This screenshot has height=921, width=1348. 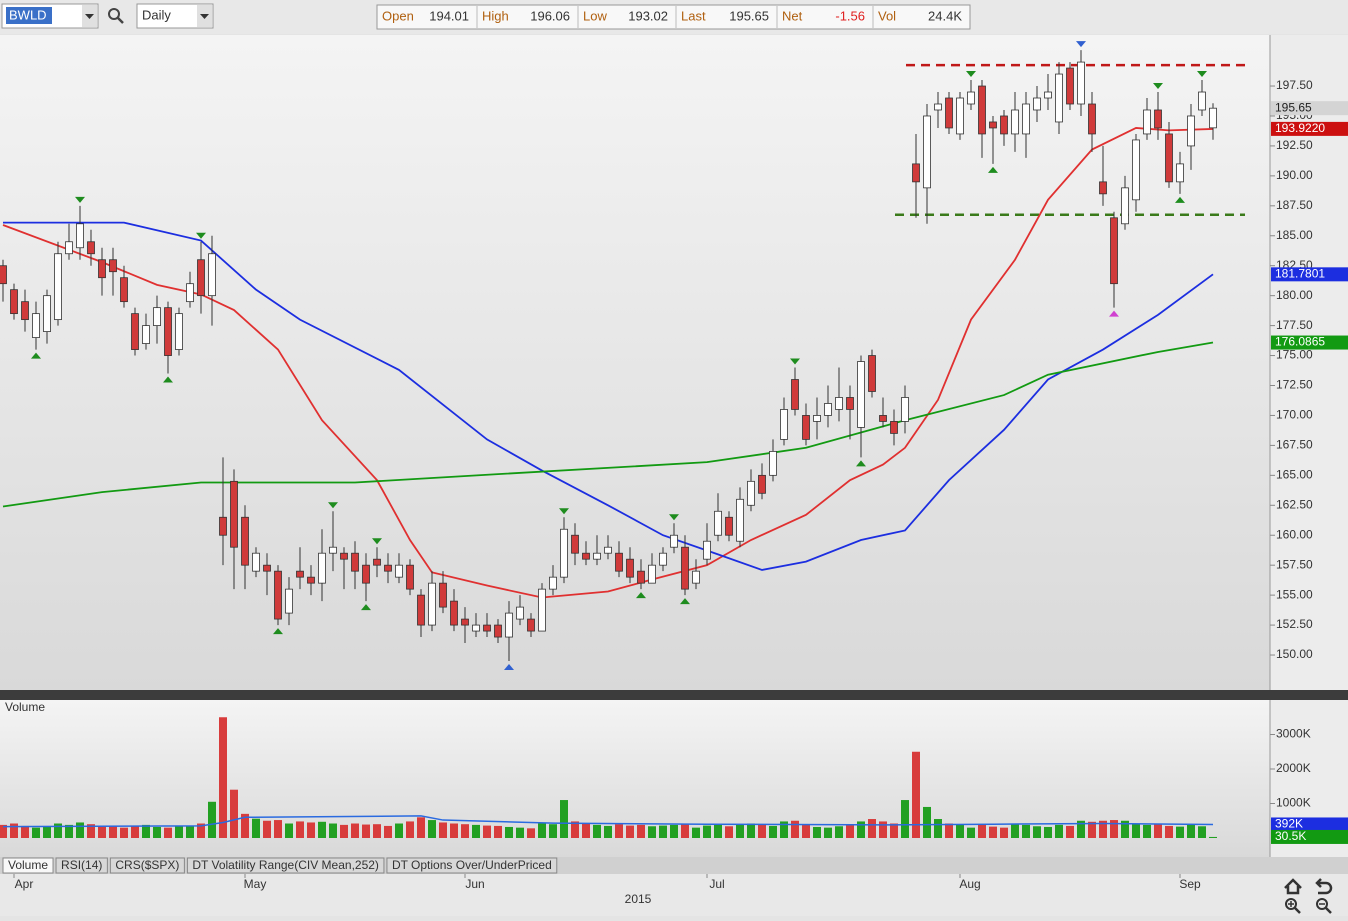 I want to click on y-tick-label: 162.50, so click(x=1294, y=504).